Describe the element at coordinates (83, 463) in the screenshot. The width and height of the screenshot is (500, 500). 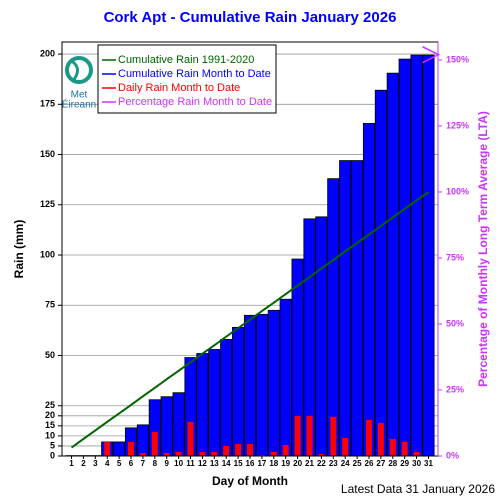
I see `x-tick-label: 2` at that location.